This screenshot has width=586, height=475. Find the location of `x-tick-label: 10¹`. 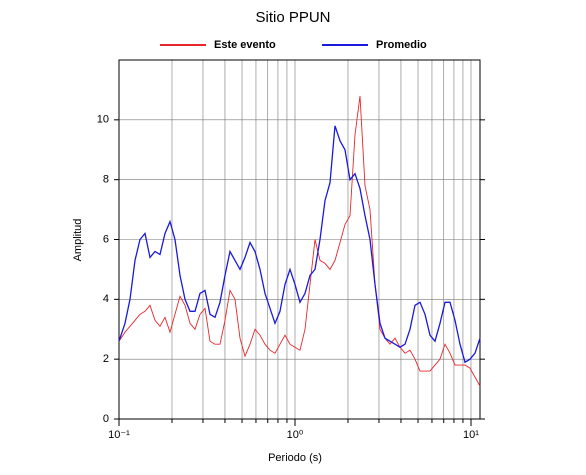

x-tick-label: 10¹ is located at coordinates (471, 435).